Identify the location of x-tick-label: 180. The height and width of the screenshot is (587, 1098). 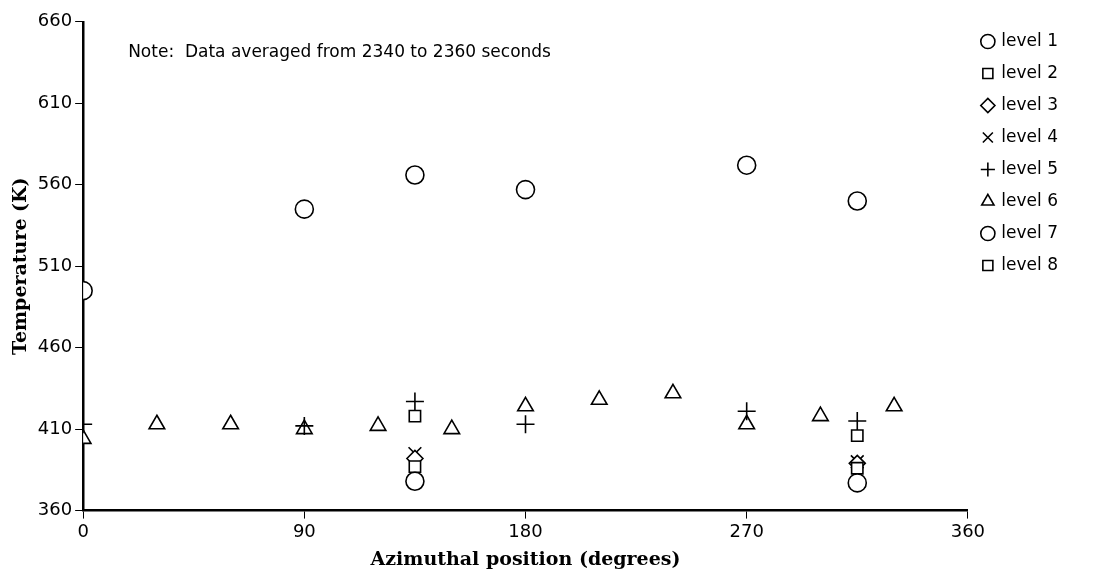
(525, 531).